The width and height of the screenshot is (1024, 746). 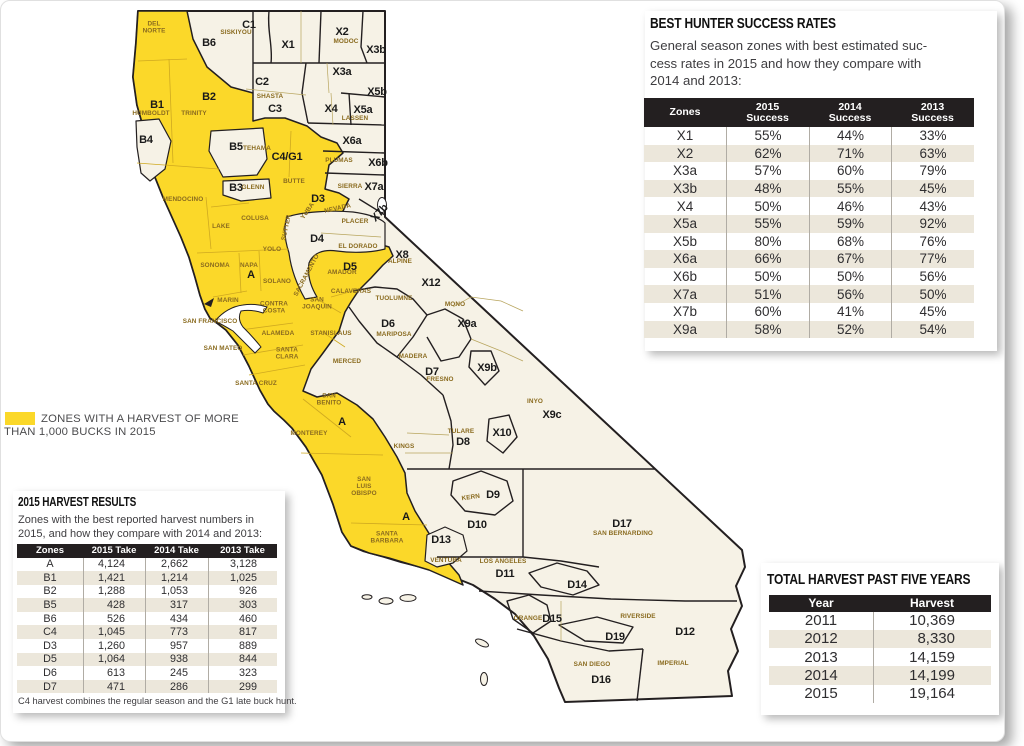 What do you see at coordinates (477, 525) in the screenshot?
I see `zone-label: D10` at bounding box center [477, 525].